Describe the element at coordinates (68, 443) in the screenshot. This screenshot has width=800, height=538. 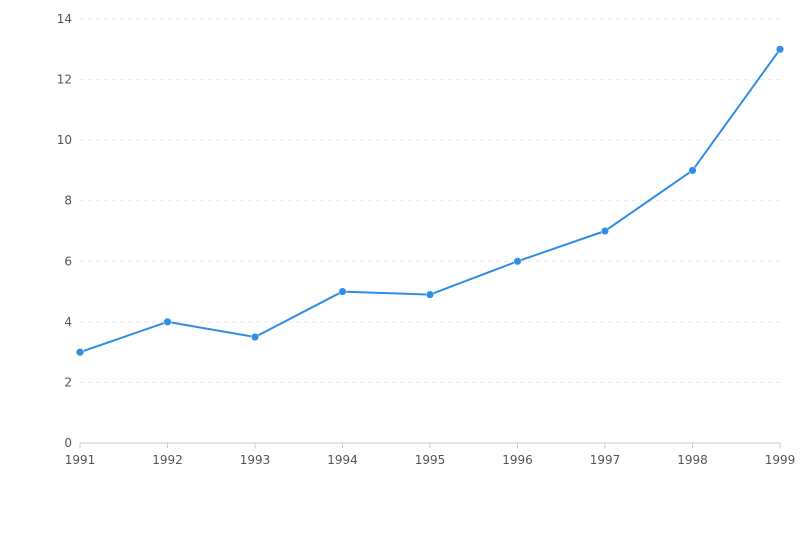
I see `y-tick-label: 0` at that location.